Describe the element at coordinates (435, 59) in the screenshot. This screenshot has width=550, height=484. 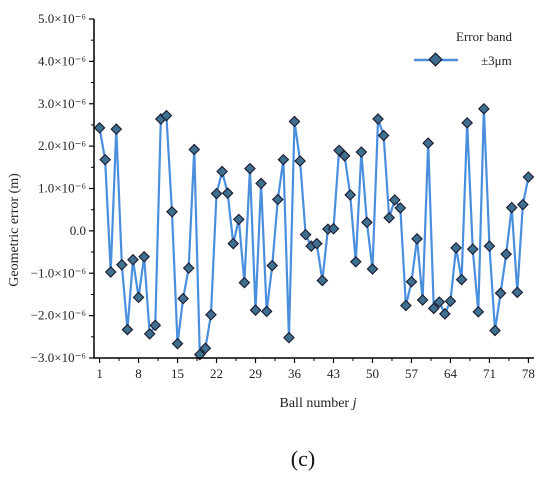
I see `legend-marker-swatch` at that location.